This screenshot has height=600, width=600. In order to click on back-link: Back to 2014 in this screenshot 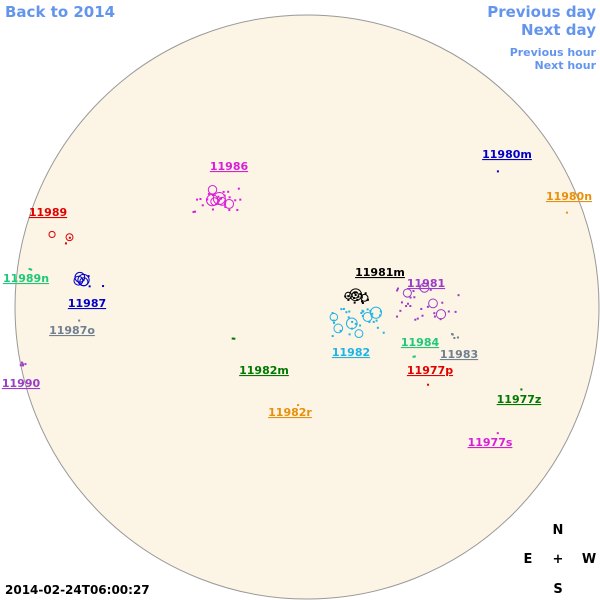, I will do `click(60, 12)`.